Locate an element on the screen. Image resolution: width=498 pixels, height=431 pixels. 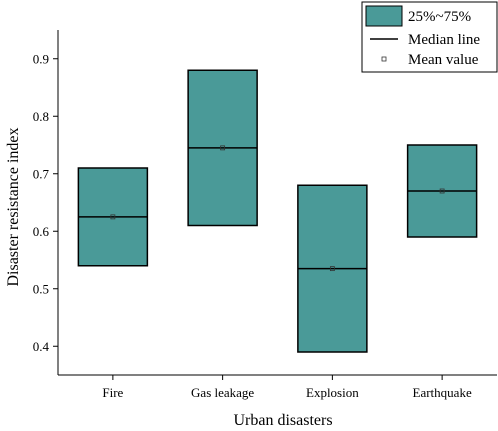
x-axis: Fire Gas leakage Explosion Earthquake is located at coordinates (277, 387).